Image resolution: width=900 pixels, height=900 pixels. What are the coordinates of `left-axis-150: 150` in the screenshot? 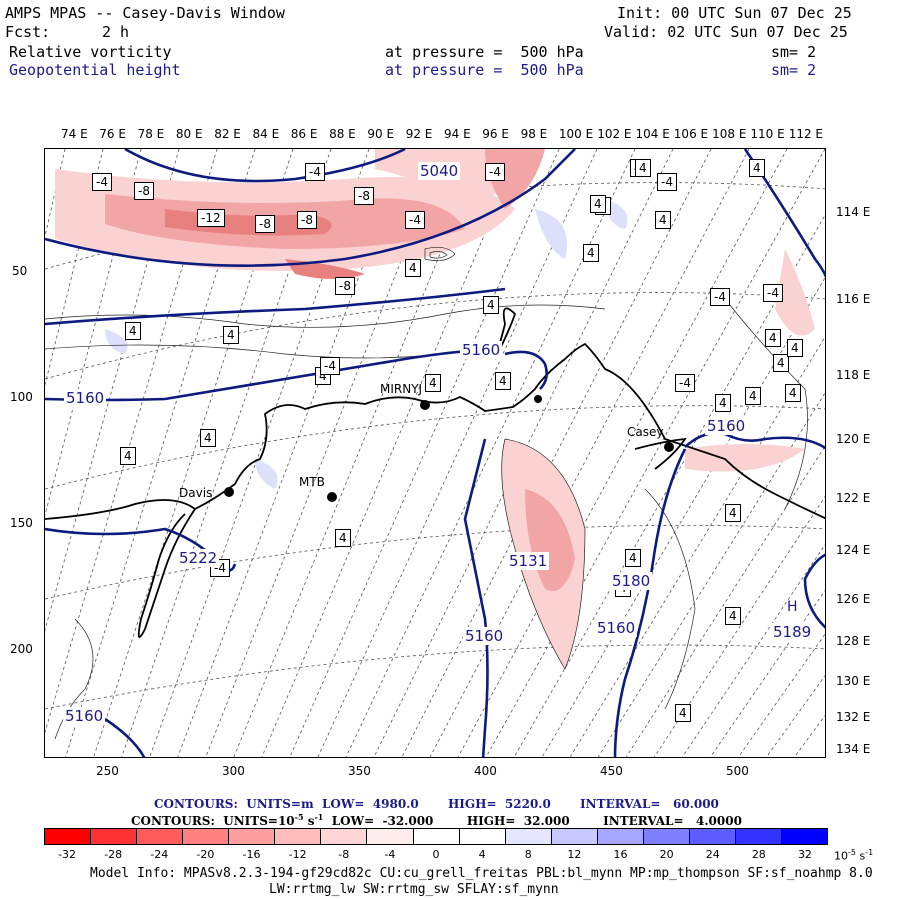 It's located at (21, 523).